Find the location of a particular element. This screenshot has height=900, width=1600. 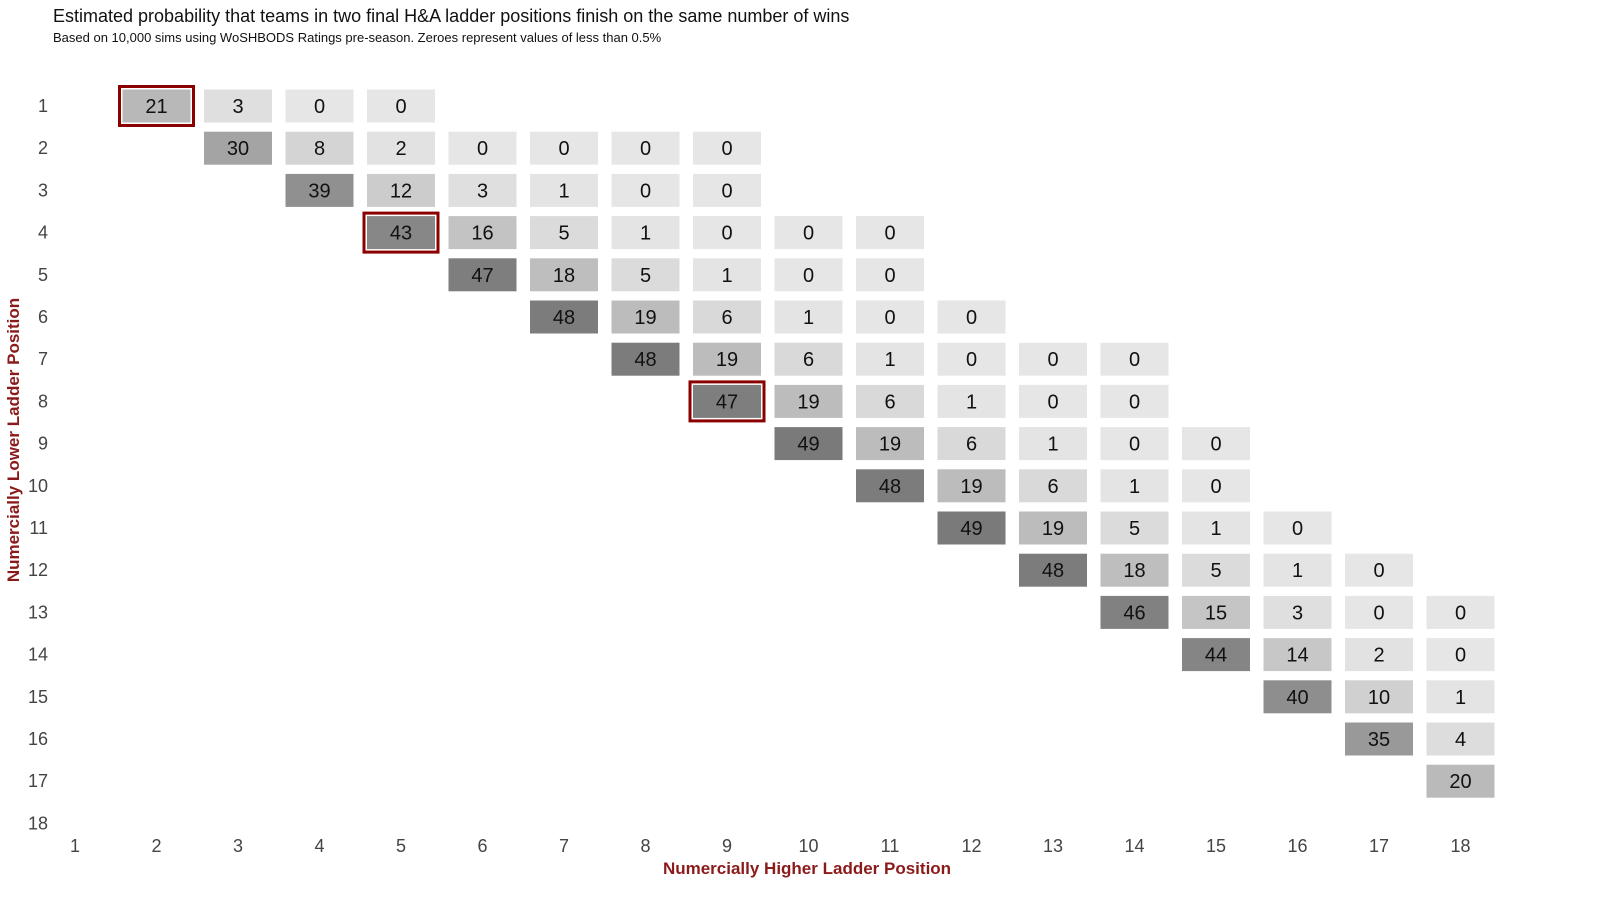

heatmap-cell-r9-c13 is located at coordinates (1053, 444).